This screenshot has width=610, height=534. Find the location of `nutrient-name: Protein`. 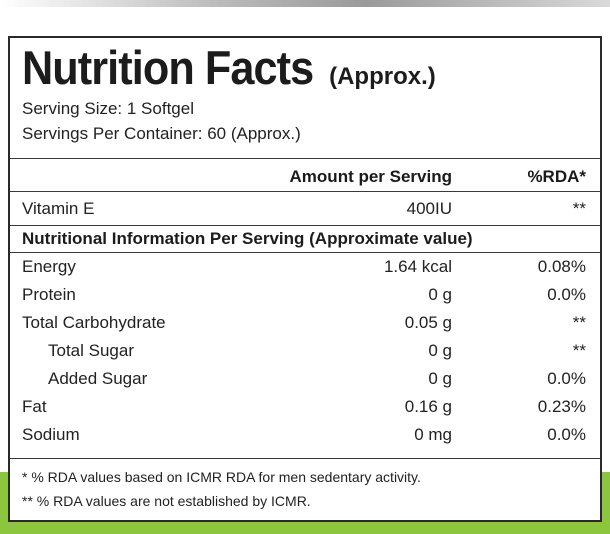

nutrient-name: Protein is located at coordinates (49, 294).